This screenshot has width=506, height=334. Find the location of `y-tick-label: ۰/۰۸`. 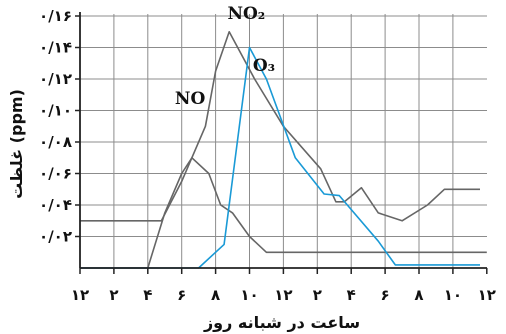

y-tick-label: ۰/۰۸ is located at coordinates (55, 142).